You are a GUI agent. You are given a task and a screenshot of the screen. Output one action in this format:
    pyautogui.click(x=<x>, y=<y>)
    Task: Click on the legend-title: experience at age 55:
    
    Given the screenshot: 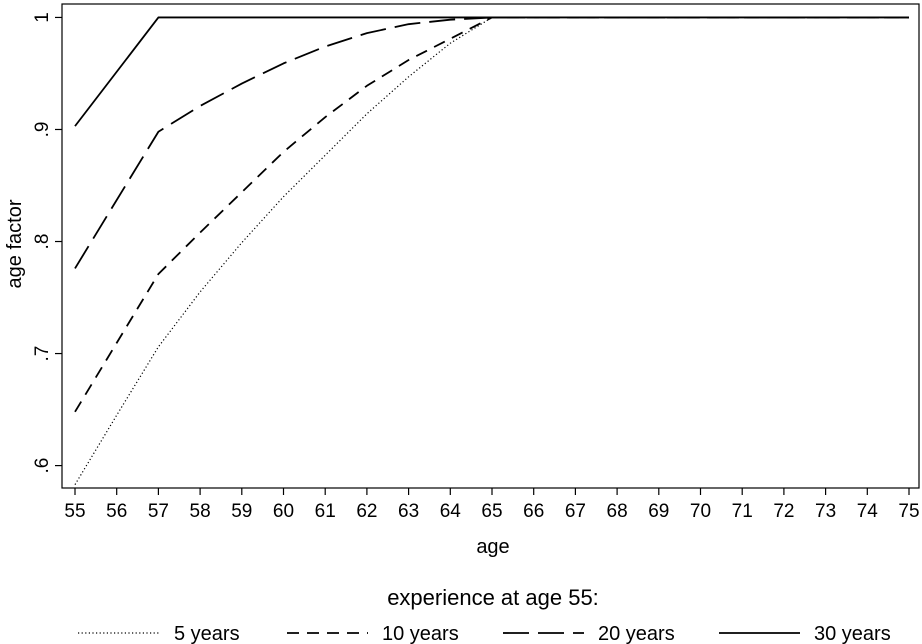 What is the action you would take?
    pyautogui.click(x=493, y=597)
    